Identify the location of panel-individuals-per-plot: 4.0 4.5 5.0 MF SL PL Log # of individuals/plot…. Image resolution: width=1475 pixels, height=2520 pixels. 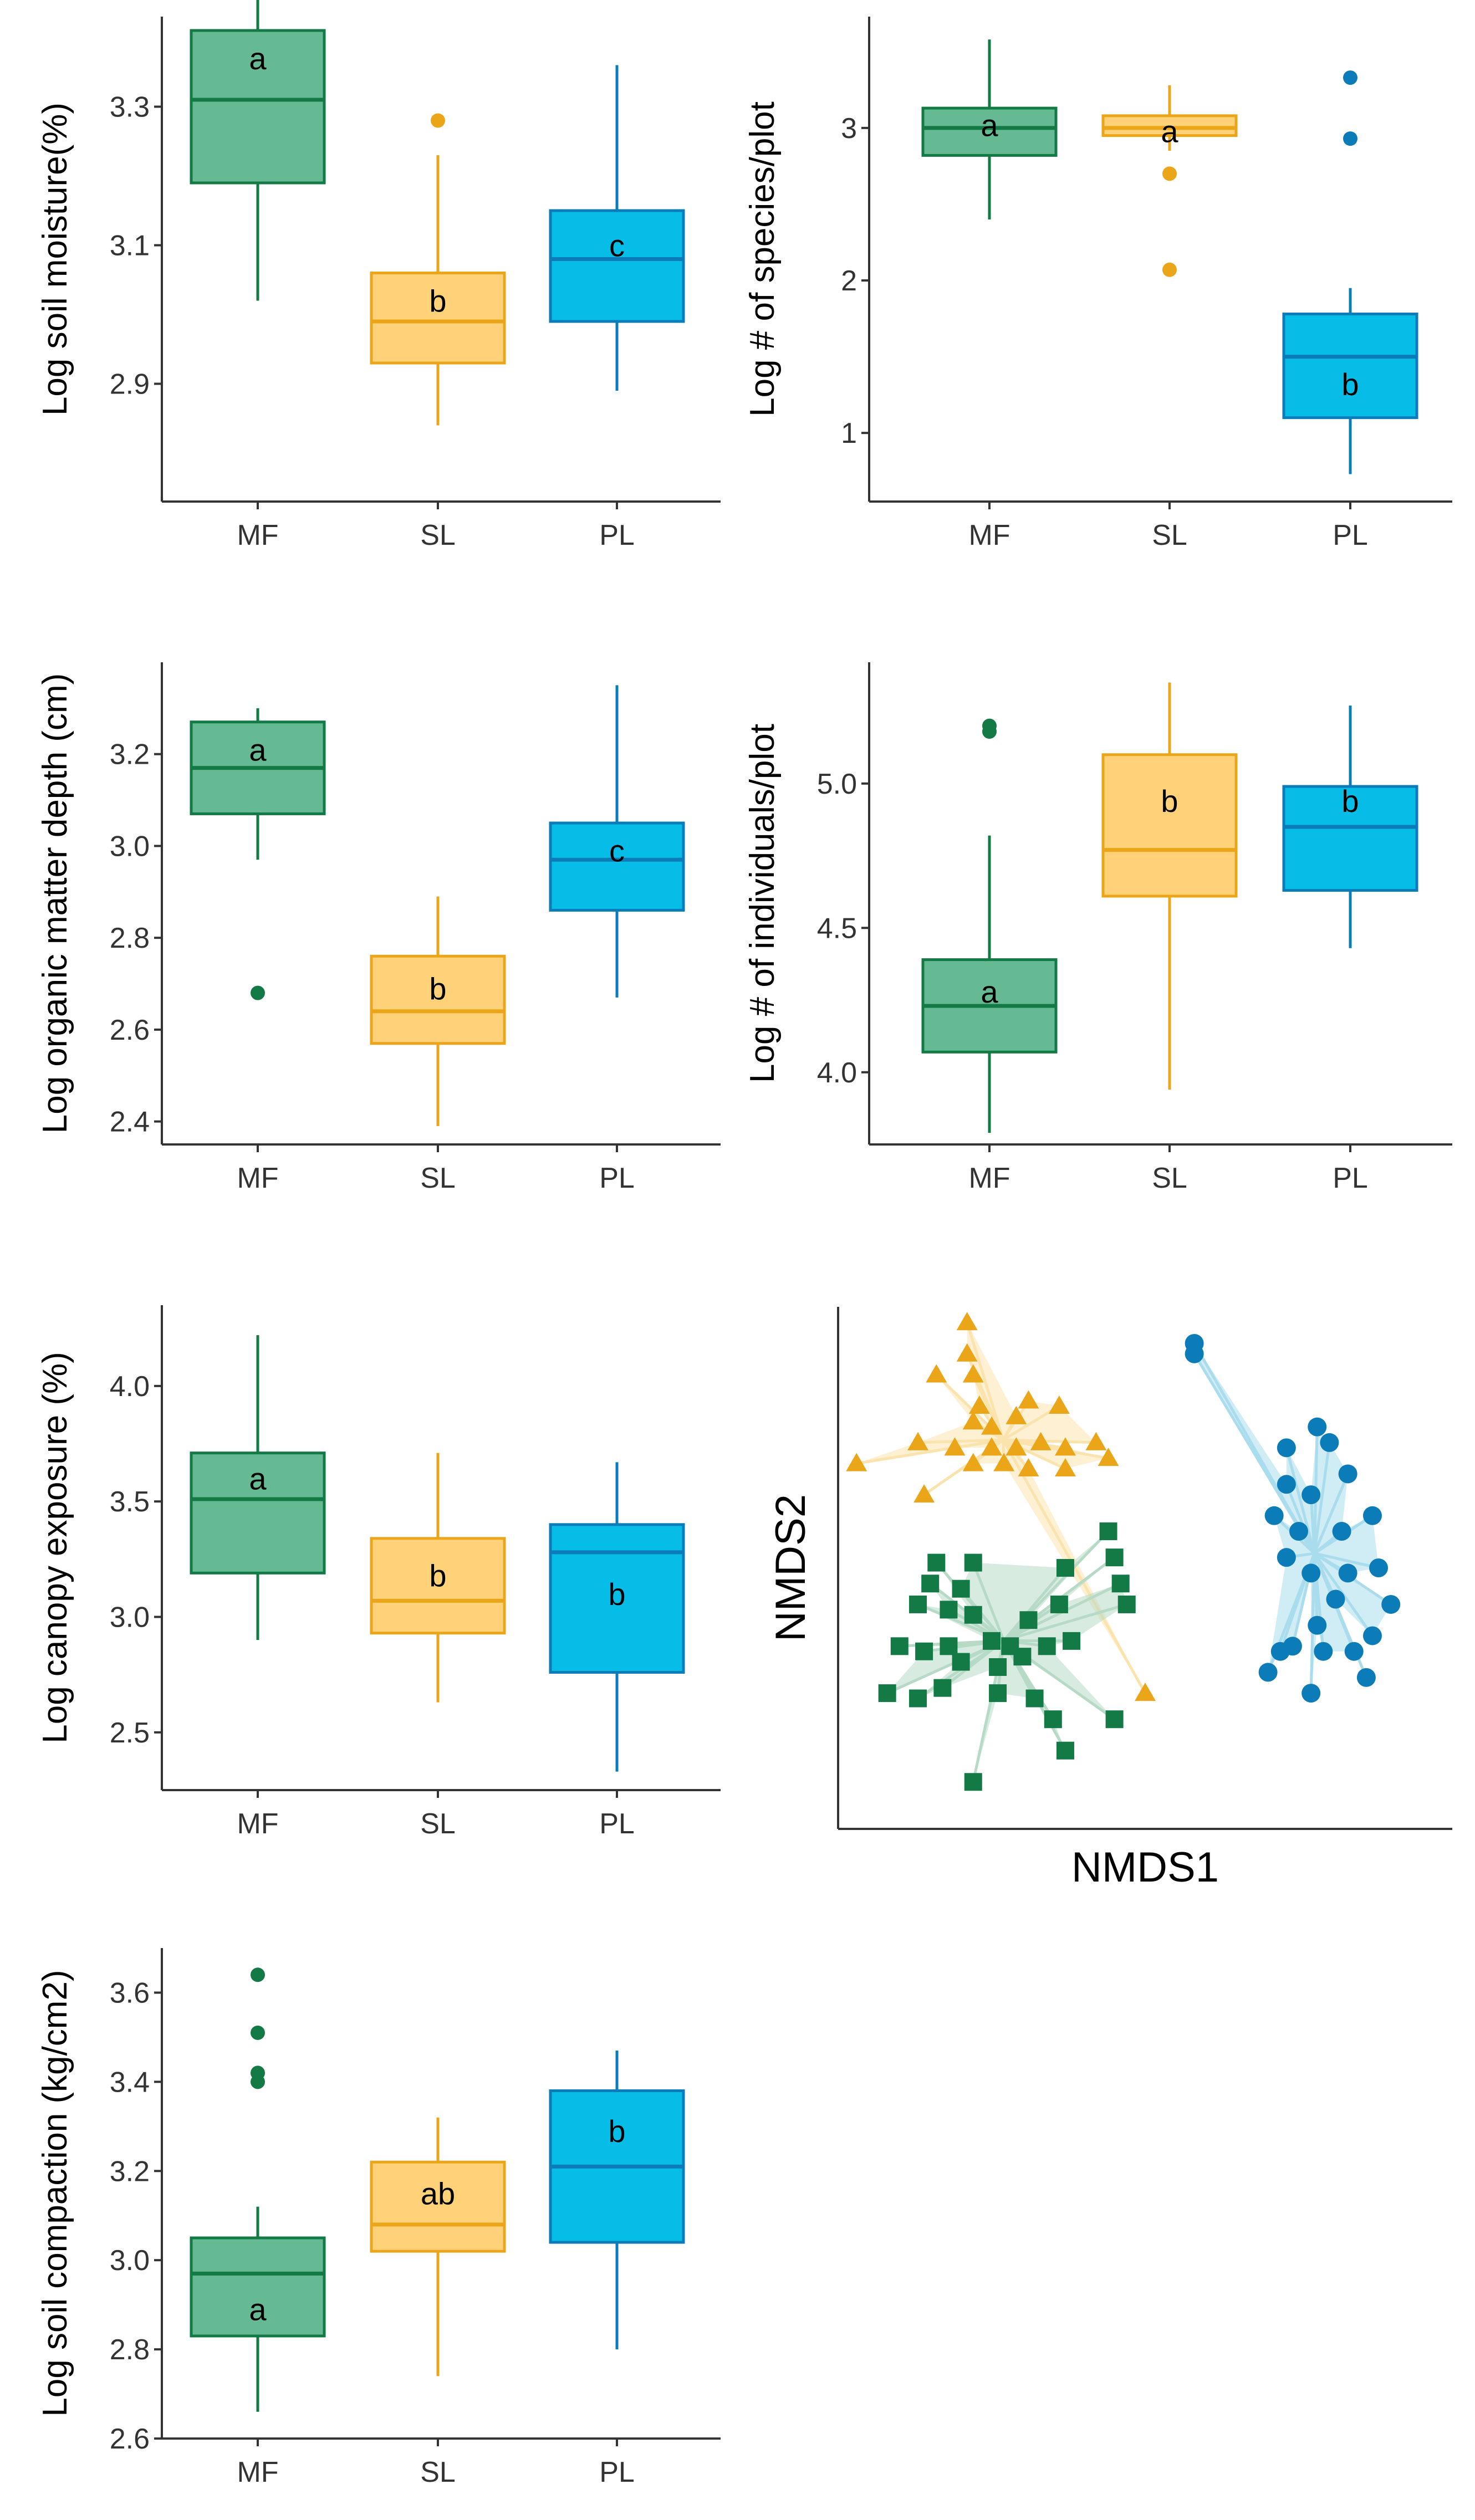
(1097, 928).